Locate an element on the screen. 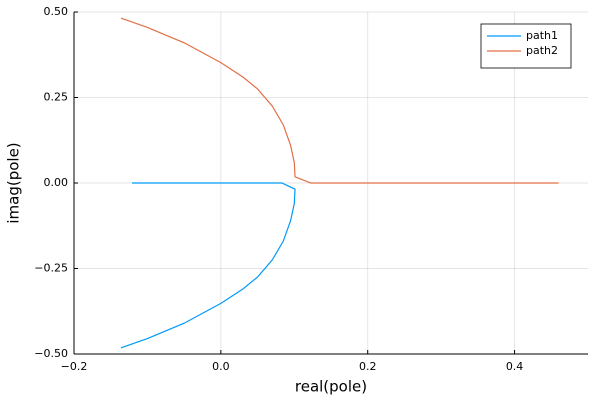 The image size is (600, 400). series-line is located at coordinates (208, 265).